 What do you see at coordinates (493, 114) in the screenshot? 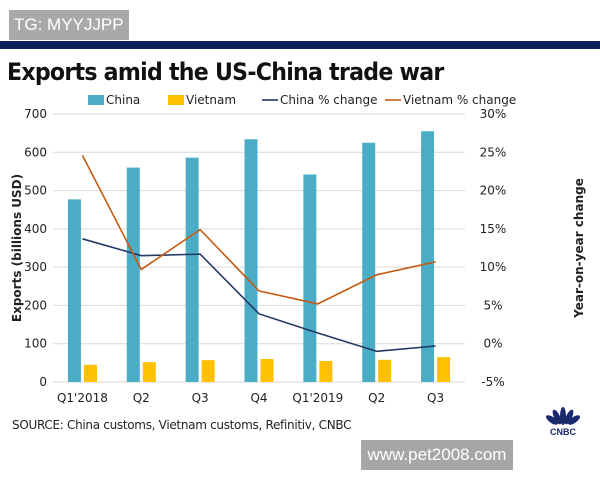
I see `y2-tick-label: 30%` at bounding box center [493, 114].